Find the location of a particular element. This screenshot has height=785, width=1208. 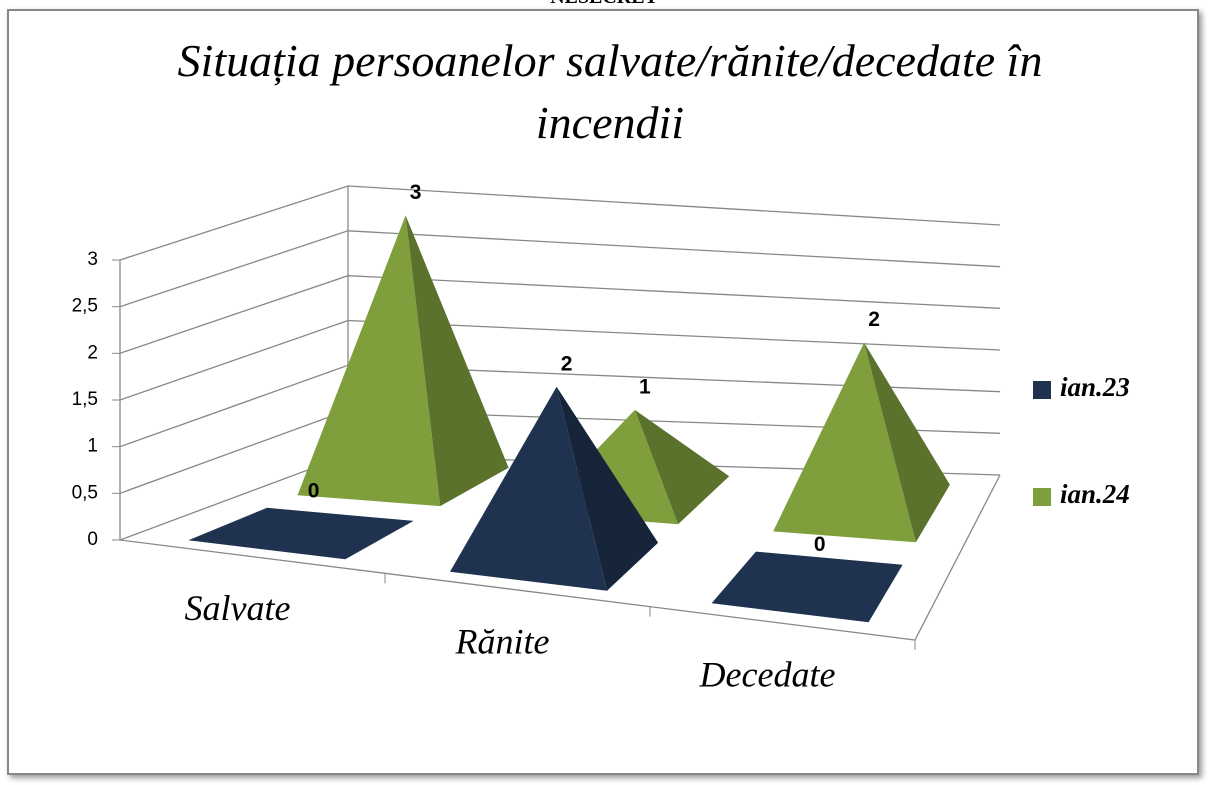

legend-label: ian.24 is located at coordinates (1095, 494).